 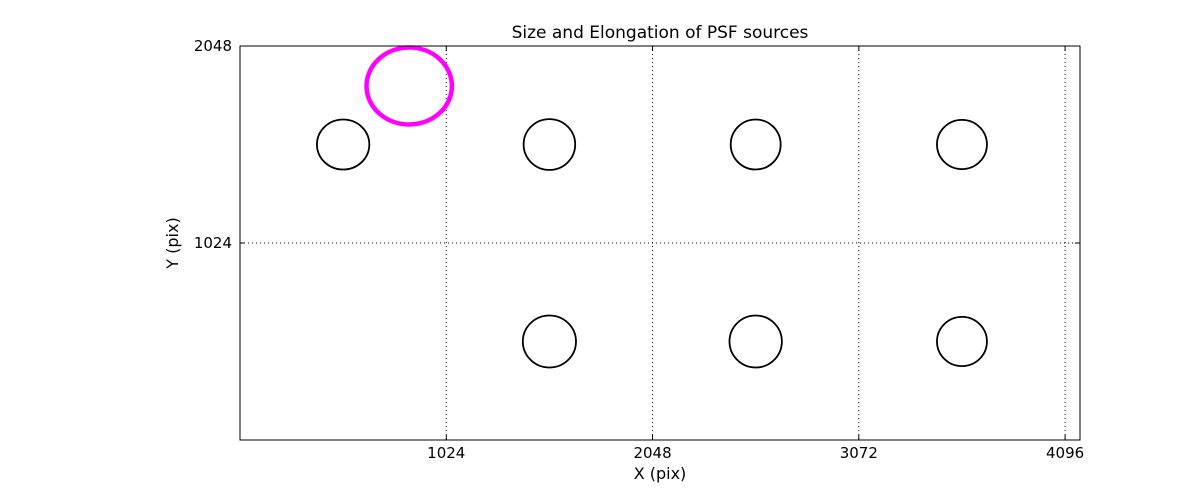 What do you see at coordinates (652, 453) in the screenshot?
I see `x-tick-label: 2048` at bounding box center [652, 453].